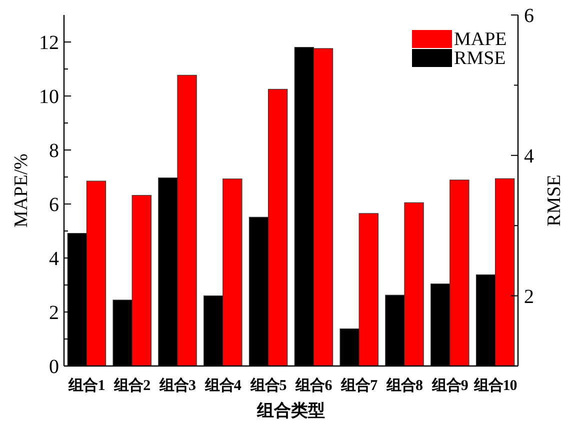  I want to click on y-tick-label: 8, so click(54, 151).